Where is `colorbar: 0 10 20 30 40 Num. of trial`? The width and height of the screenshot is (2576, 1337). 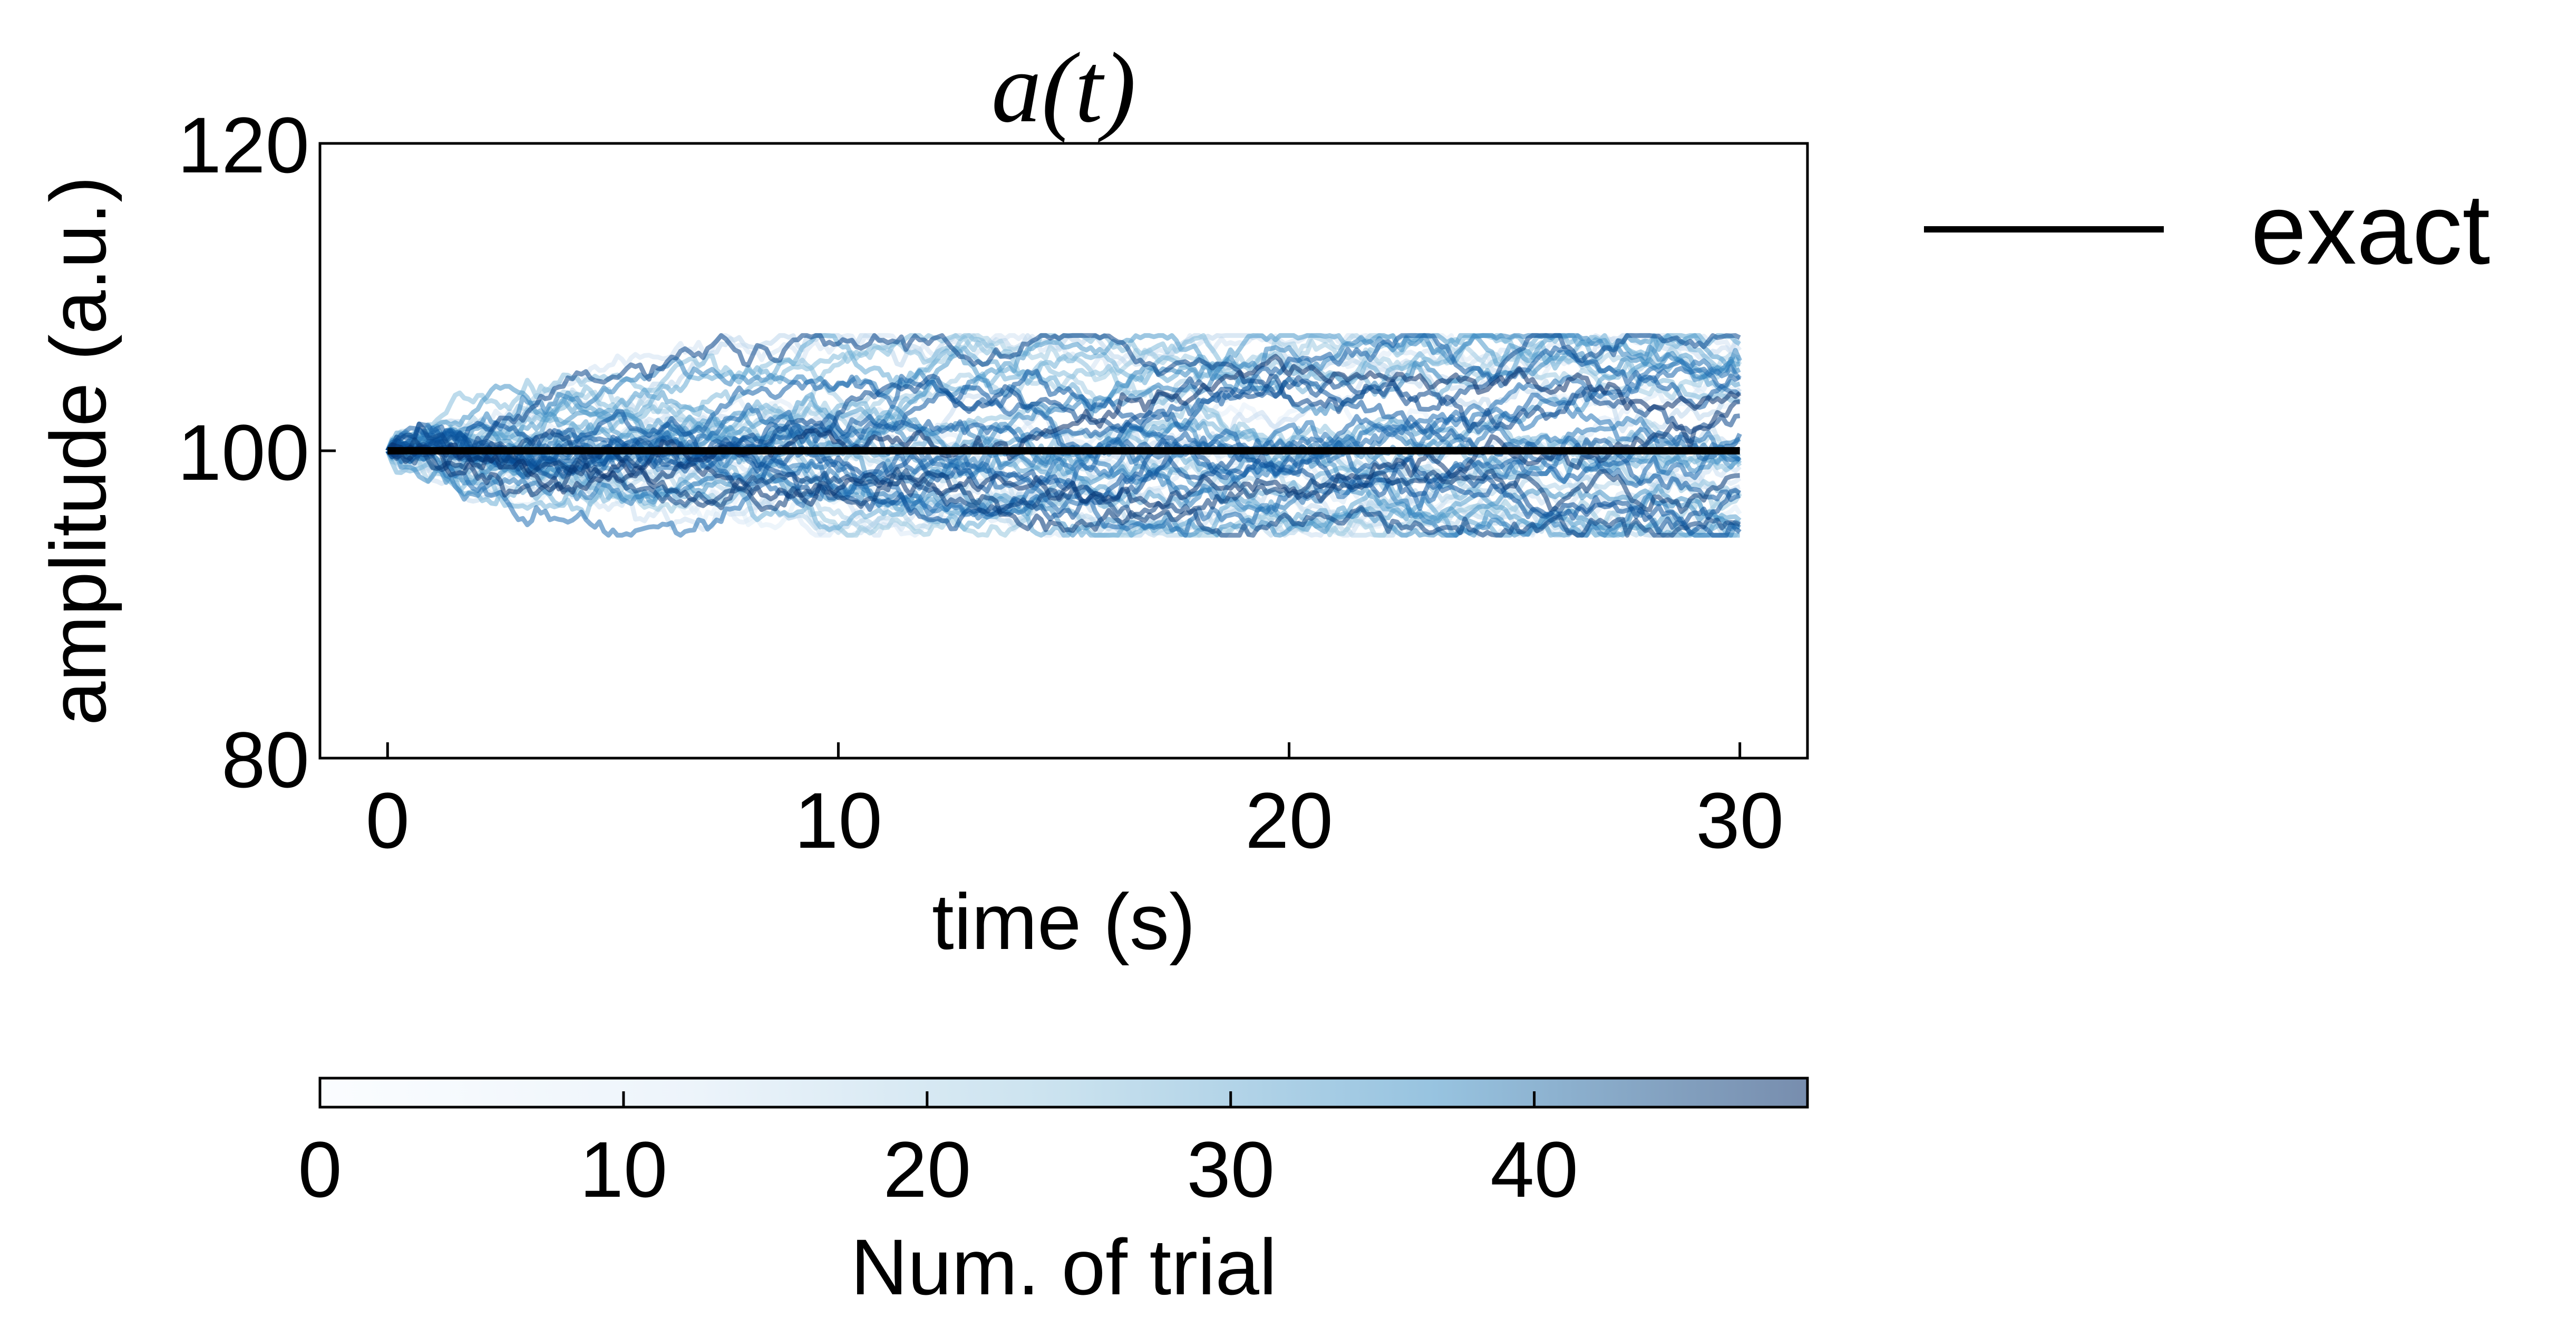 colorbar: 0 10 20 30 40 Num. of trial is located at coordinates (1053, 1194).